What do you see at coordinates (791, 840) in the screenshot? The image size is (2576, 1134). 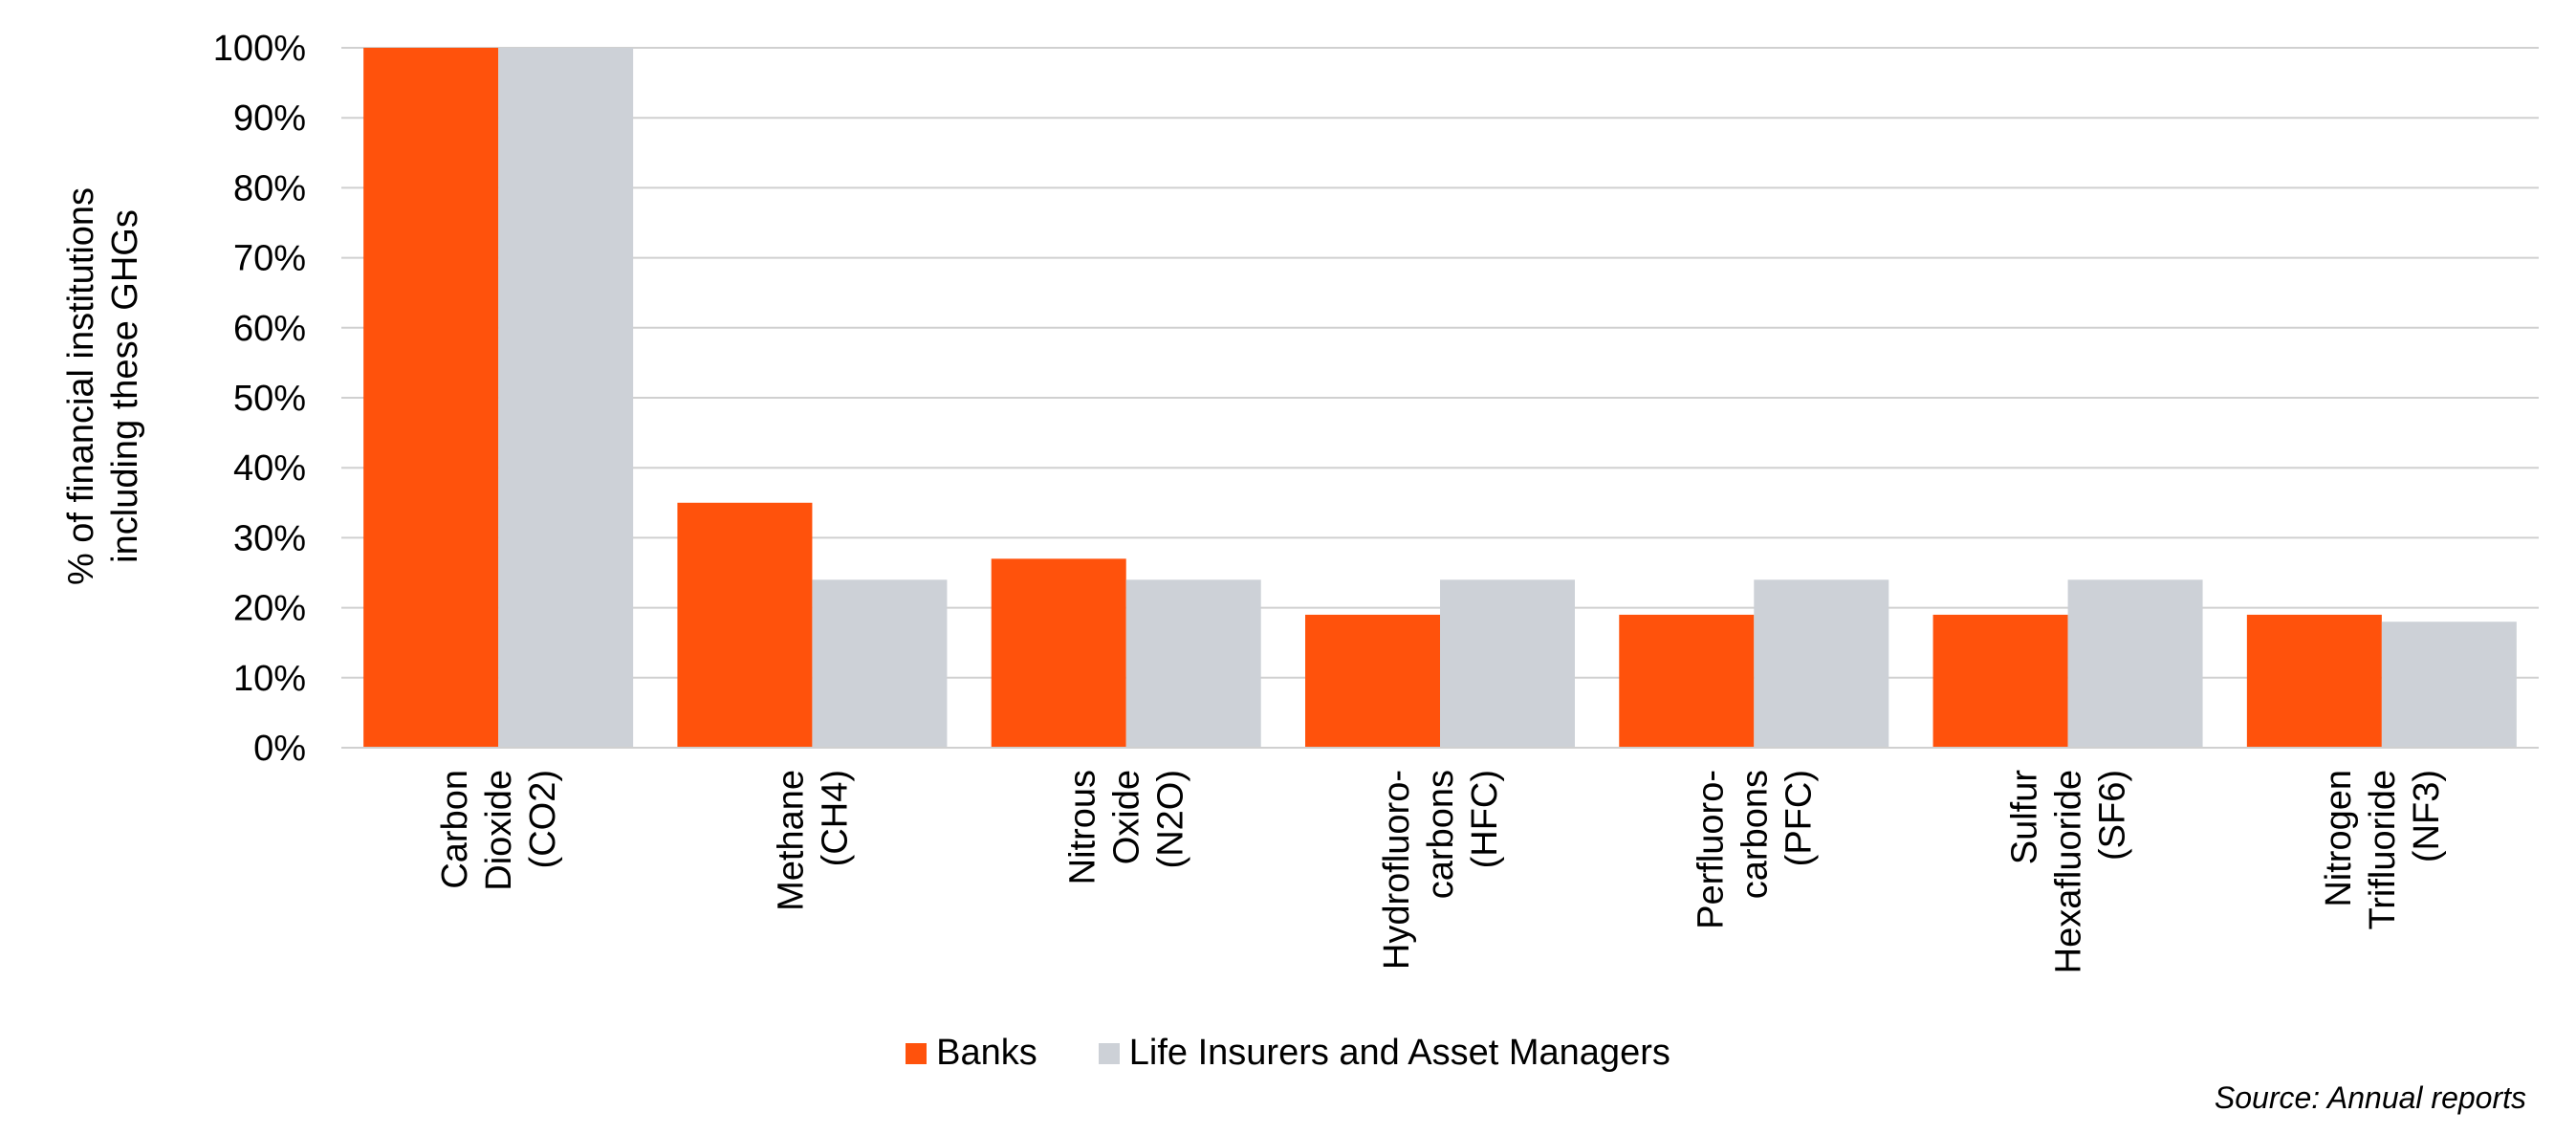 I see `category-label-1-line-0: Methane` at bounding box center [791, 840].